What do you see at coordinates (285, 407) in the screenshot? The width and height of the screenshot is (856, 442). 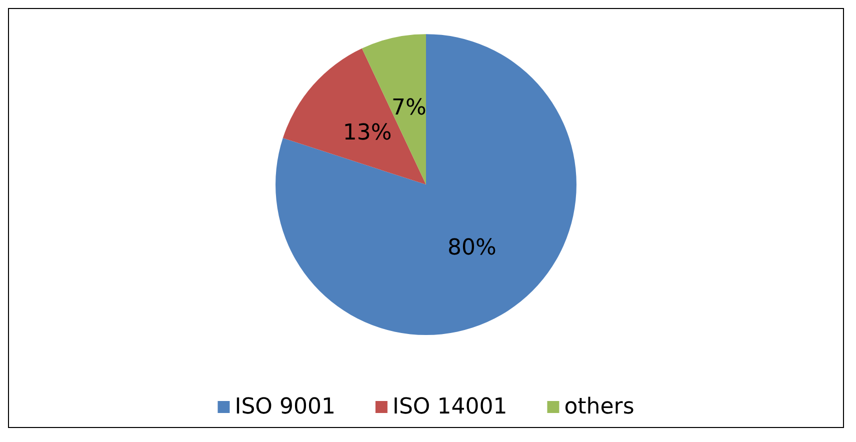 I see `legend-label: ISO 9001` at bounding box center [285, 407].